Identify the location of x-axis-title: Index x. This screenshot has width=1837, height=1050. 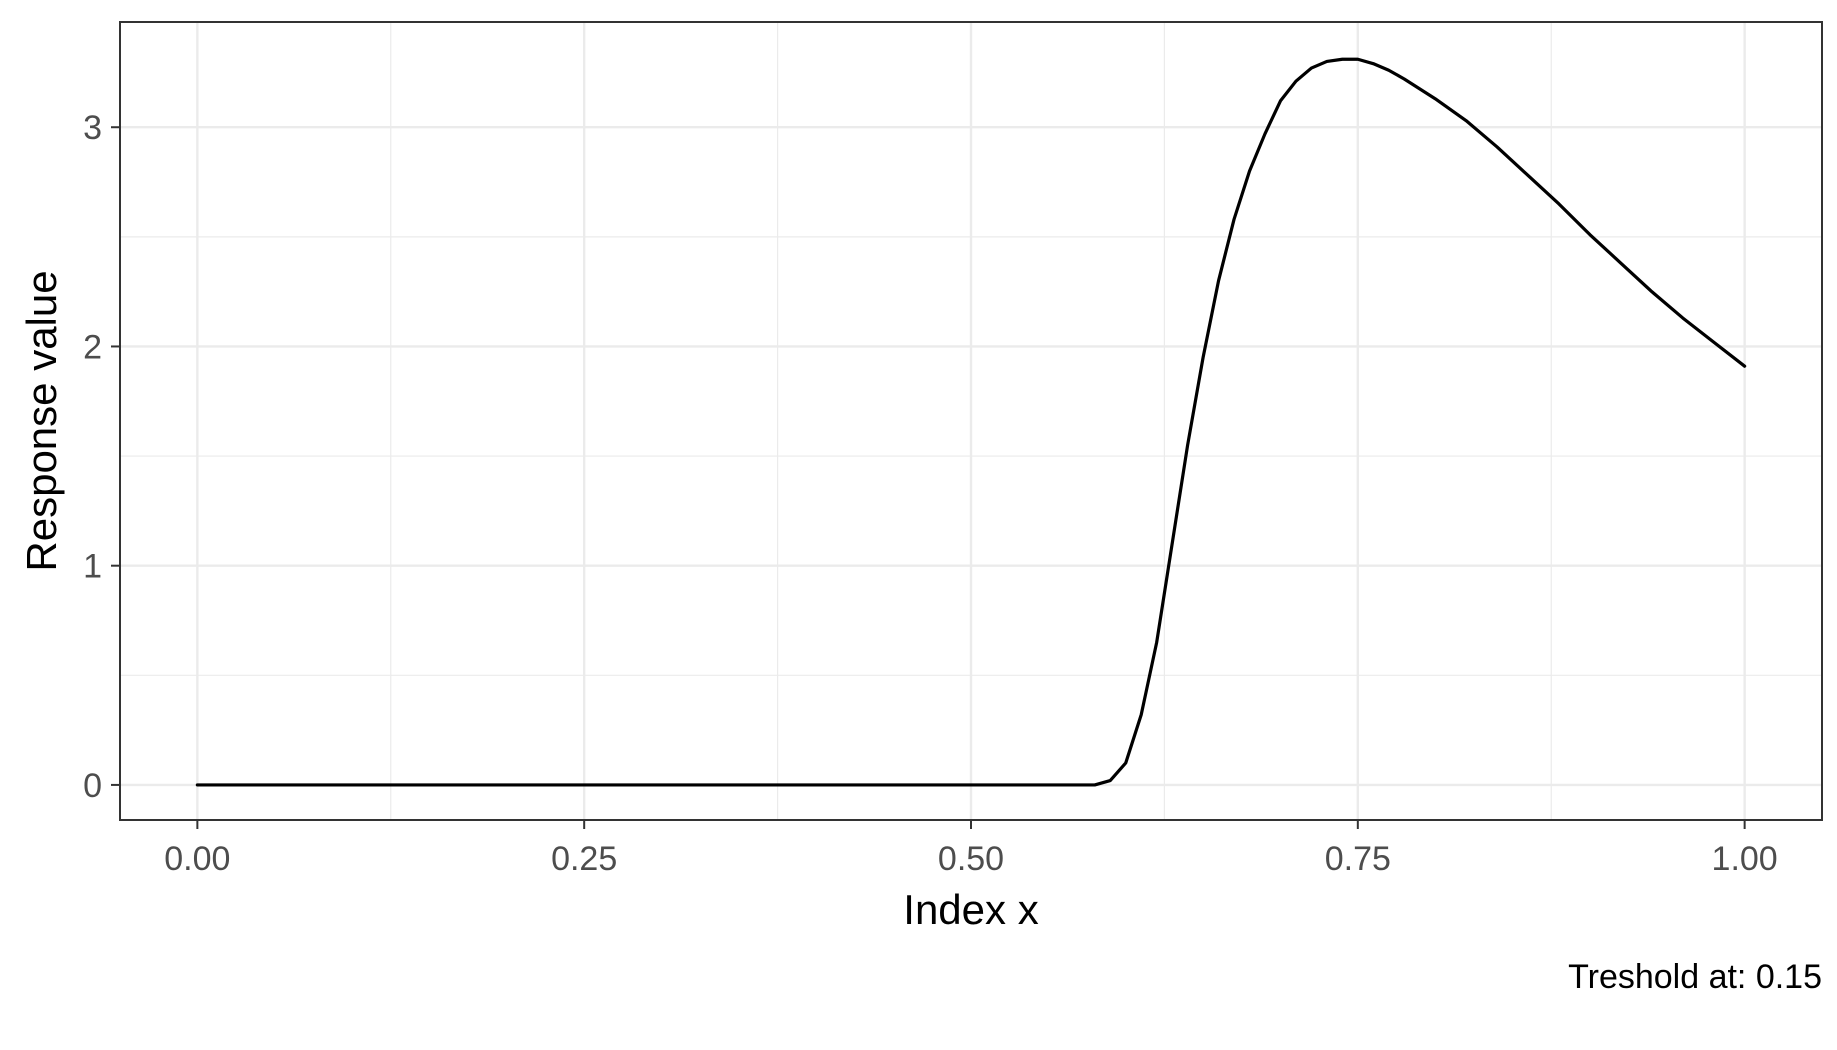
(970, 909).